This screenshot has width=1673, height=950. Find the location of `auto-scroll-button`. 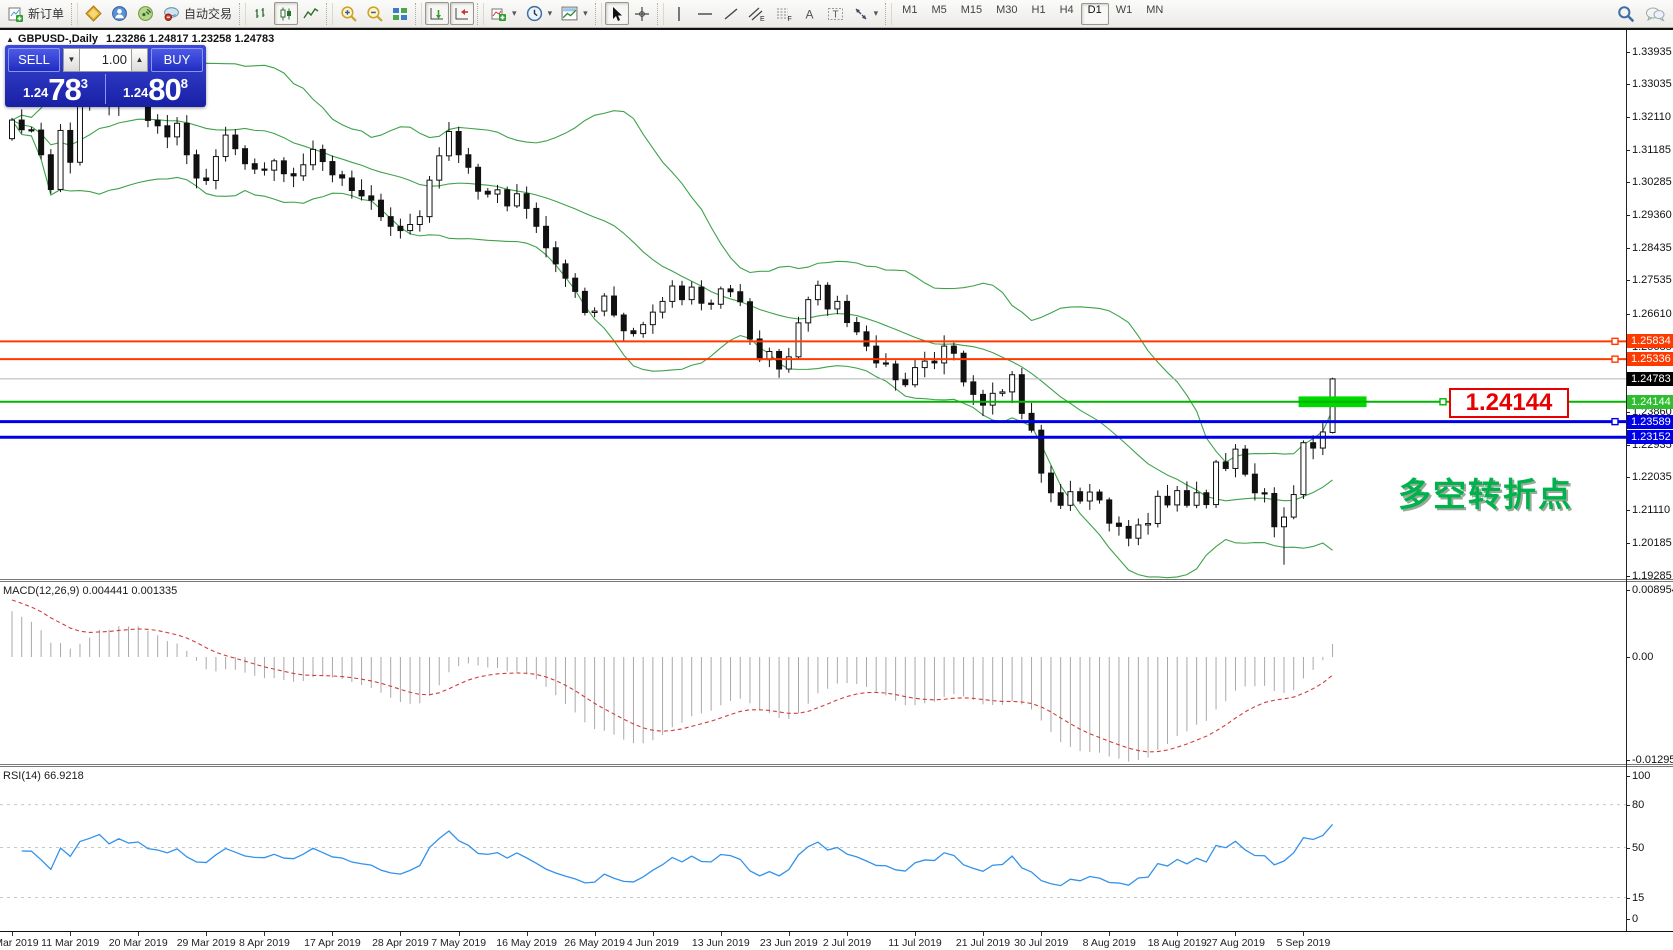

auto-scroll-button is located at coordinates (437, 13).